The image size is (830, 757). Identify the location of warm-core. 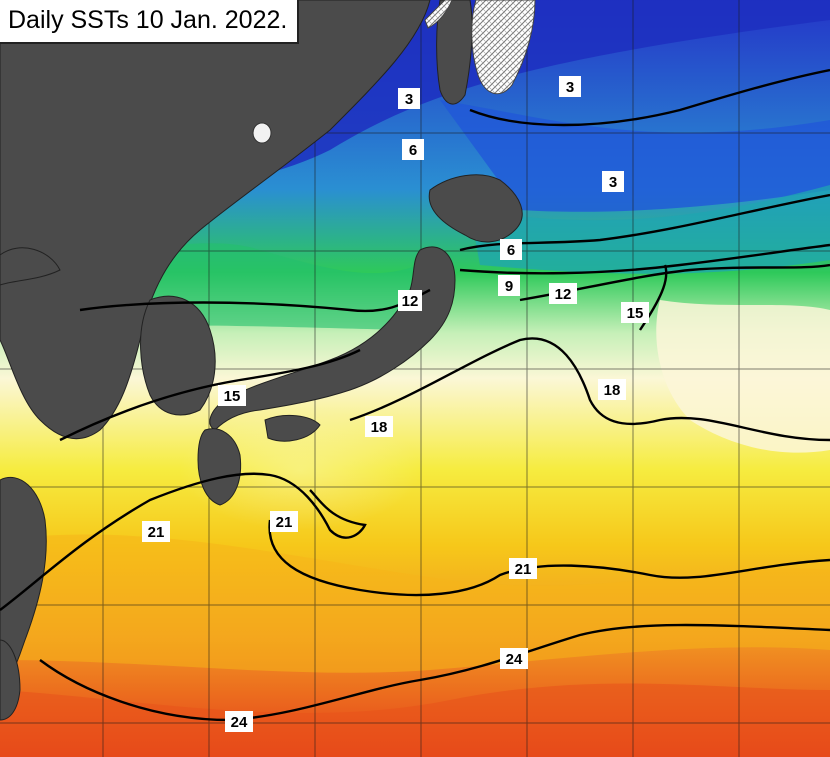
(300, 470).